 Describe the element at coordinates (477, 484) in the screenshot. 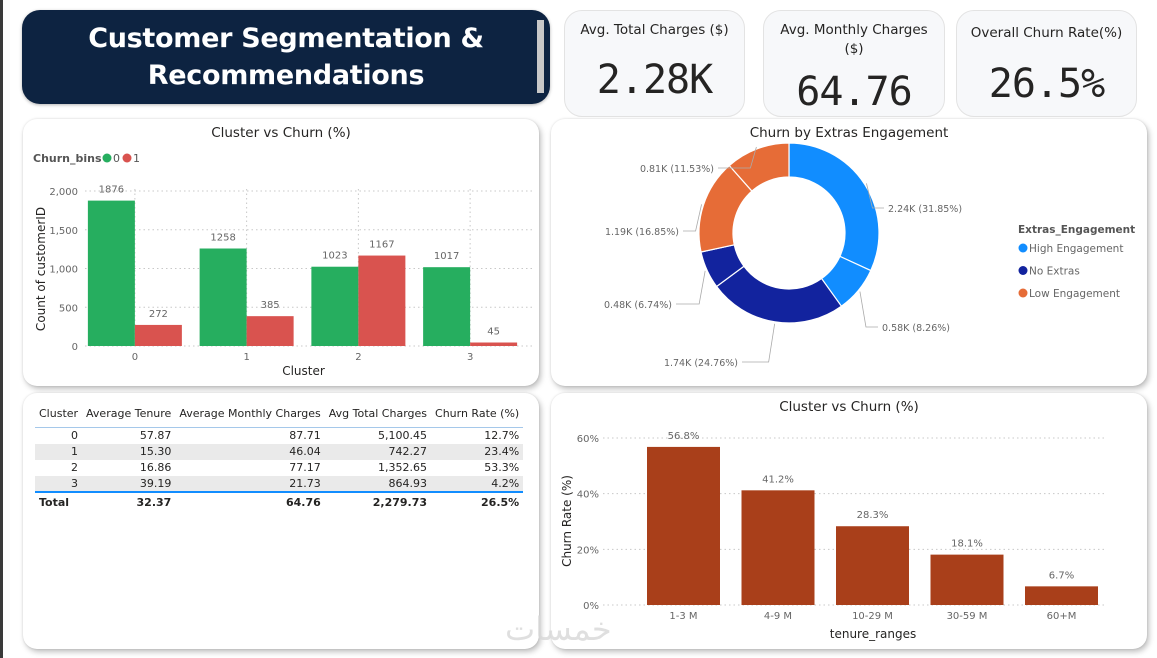

I see `cell: 4.2%` at that location.